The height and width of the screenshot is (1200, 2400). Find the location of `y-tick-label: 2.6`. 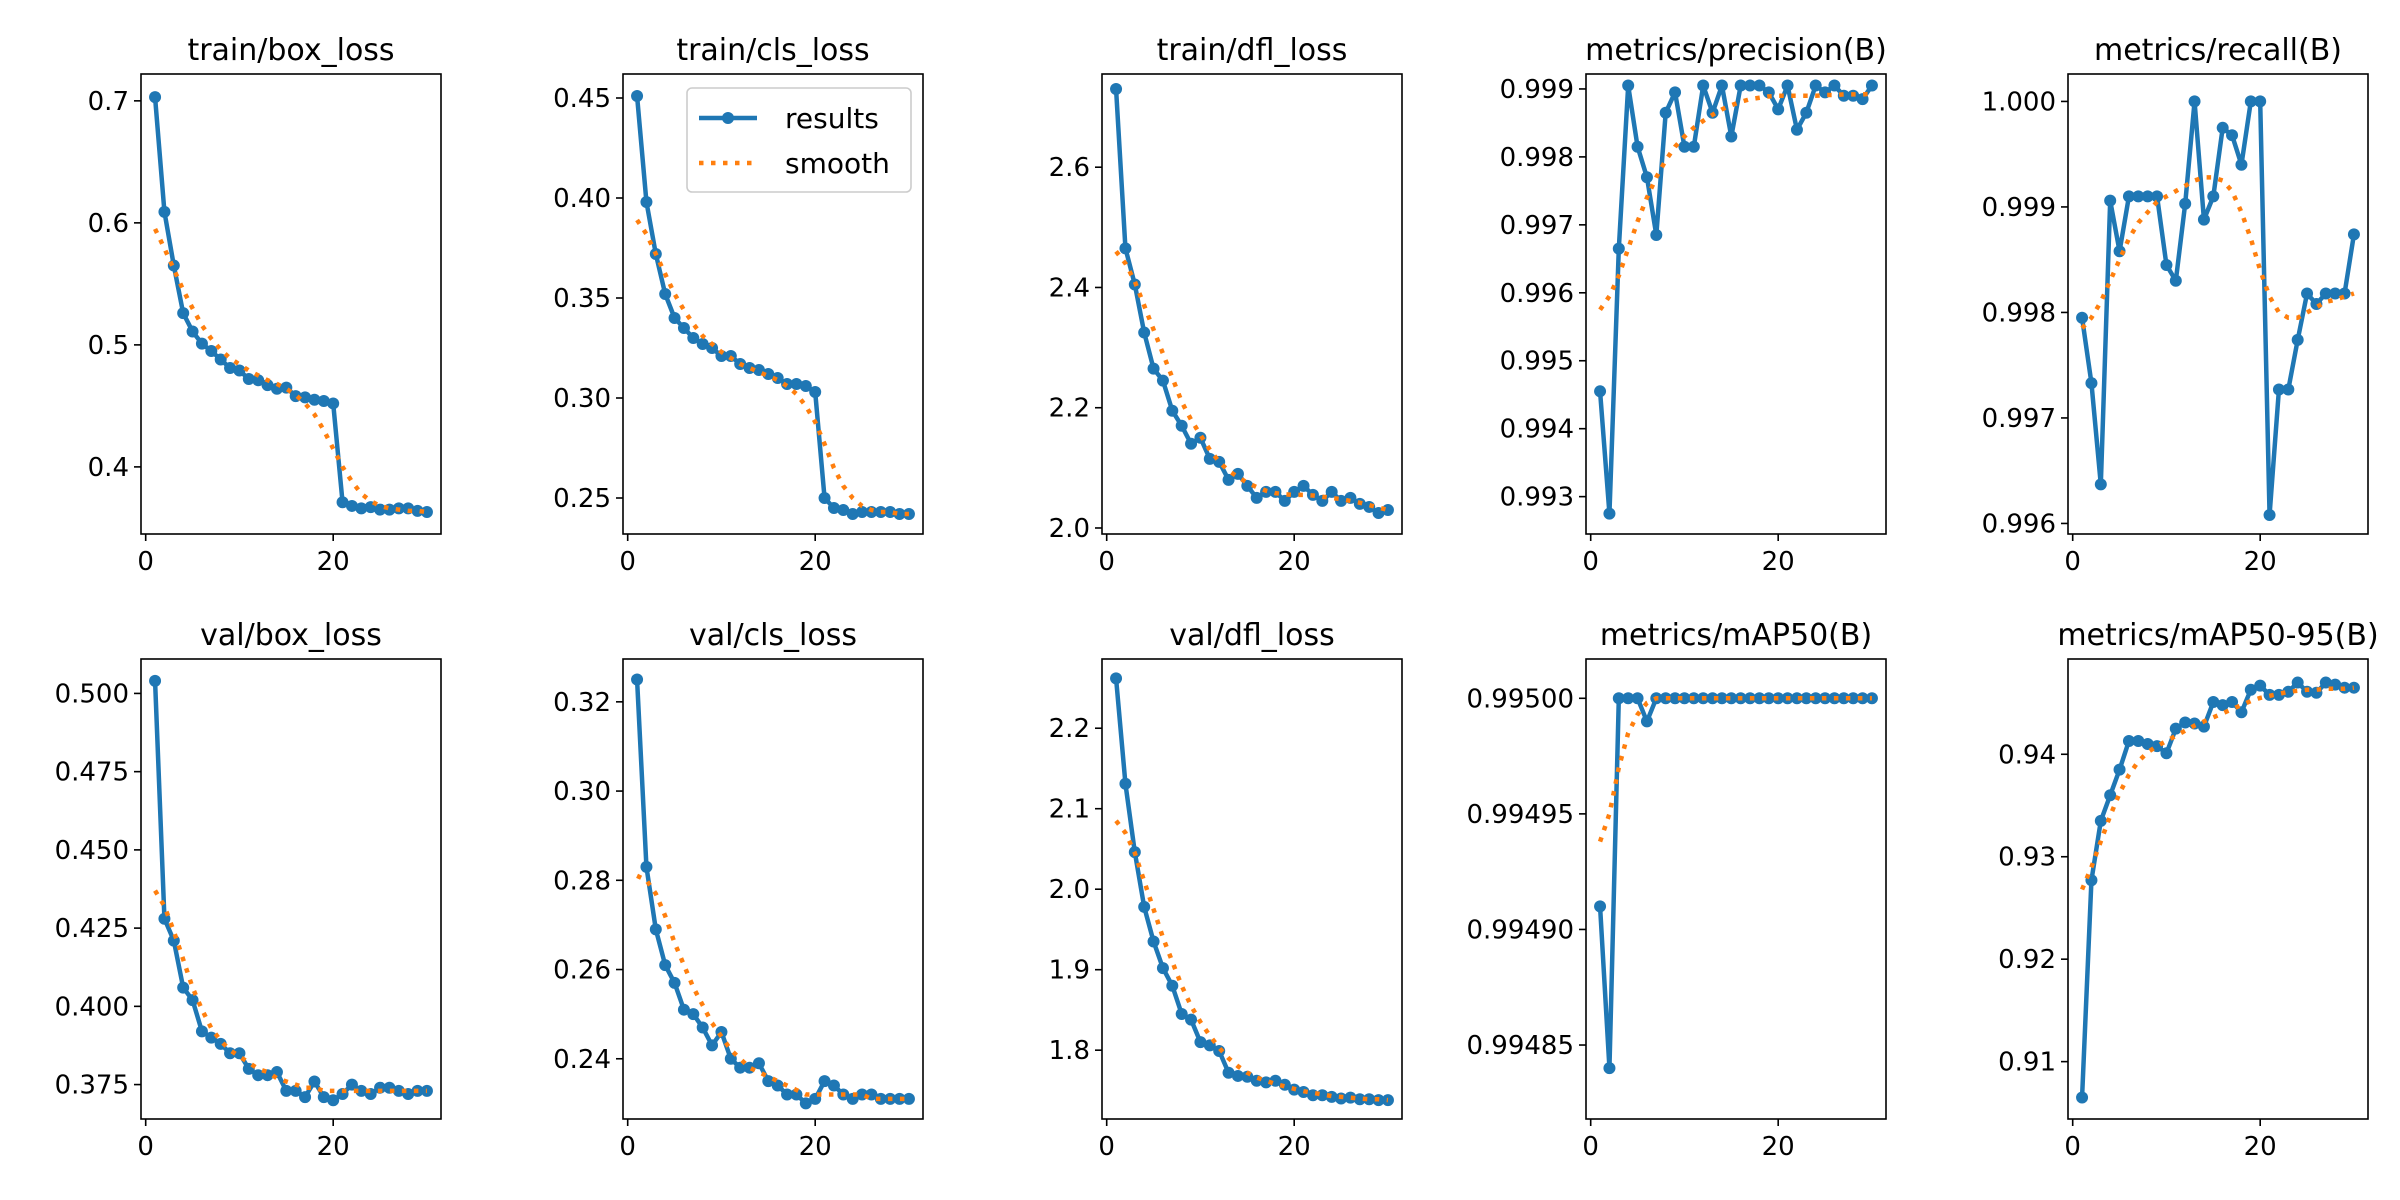

y-tick-label: 2.6 is located at coordinates (1069, 168).